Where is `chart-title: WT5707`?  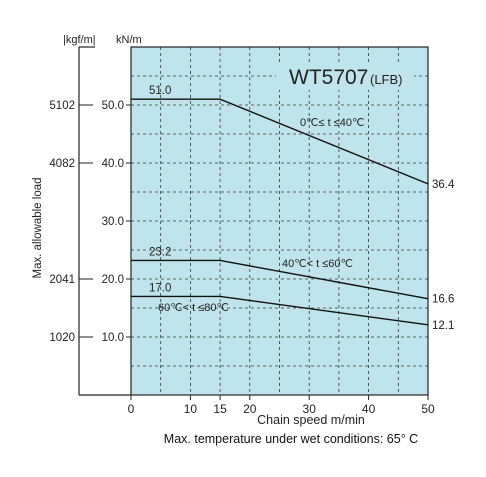 chart-title: WT5707 is located at coordinates (328, 77).